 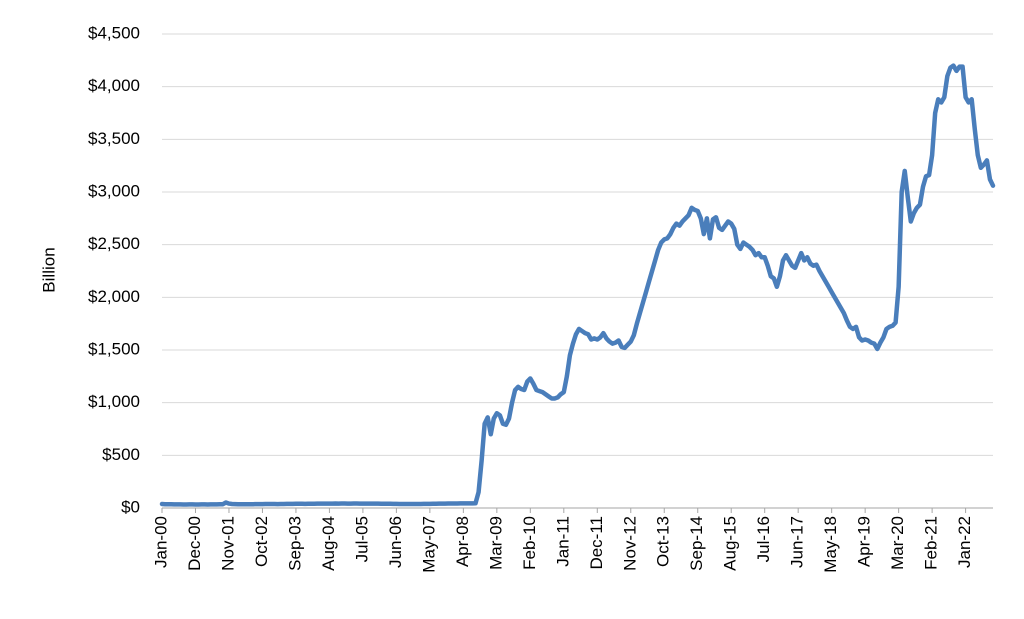 I want to click on x-tick-label: Jul-16, so click(x=763, y=539).